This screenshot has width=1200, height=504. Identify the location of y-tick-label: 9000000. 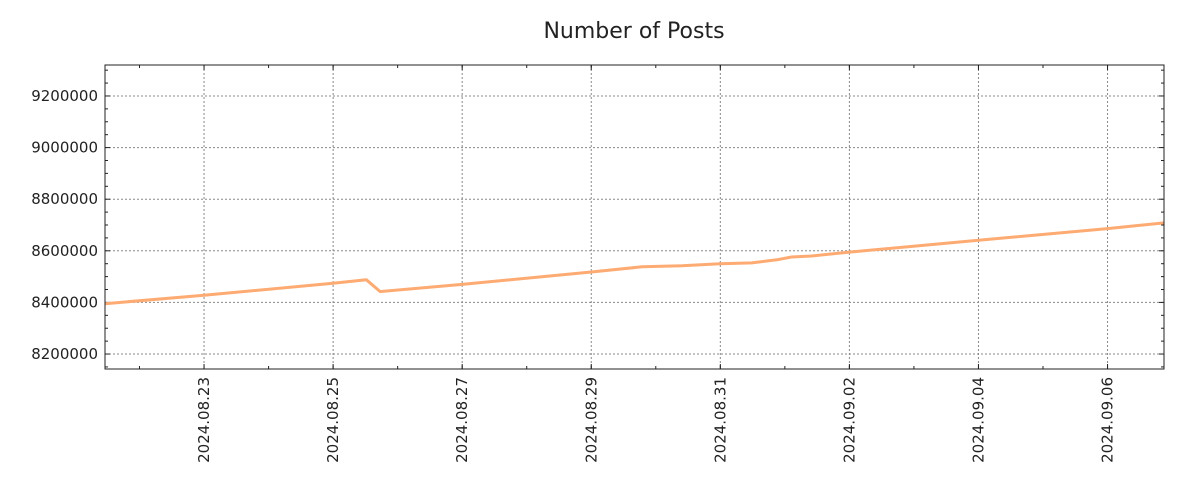
(64, 148).